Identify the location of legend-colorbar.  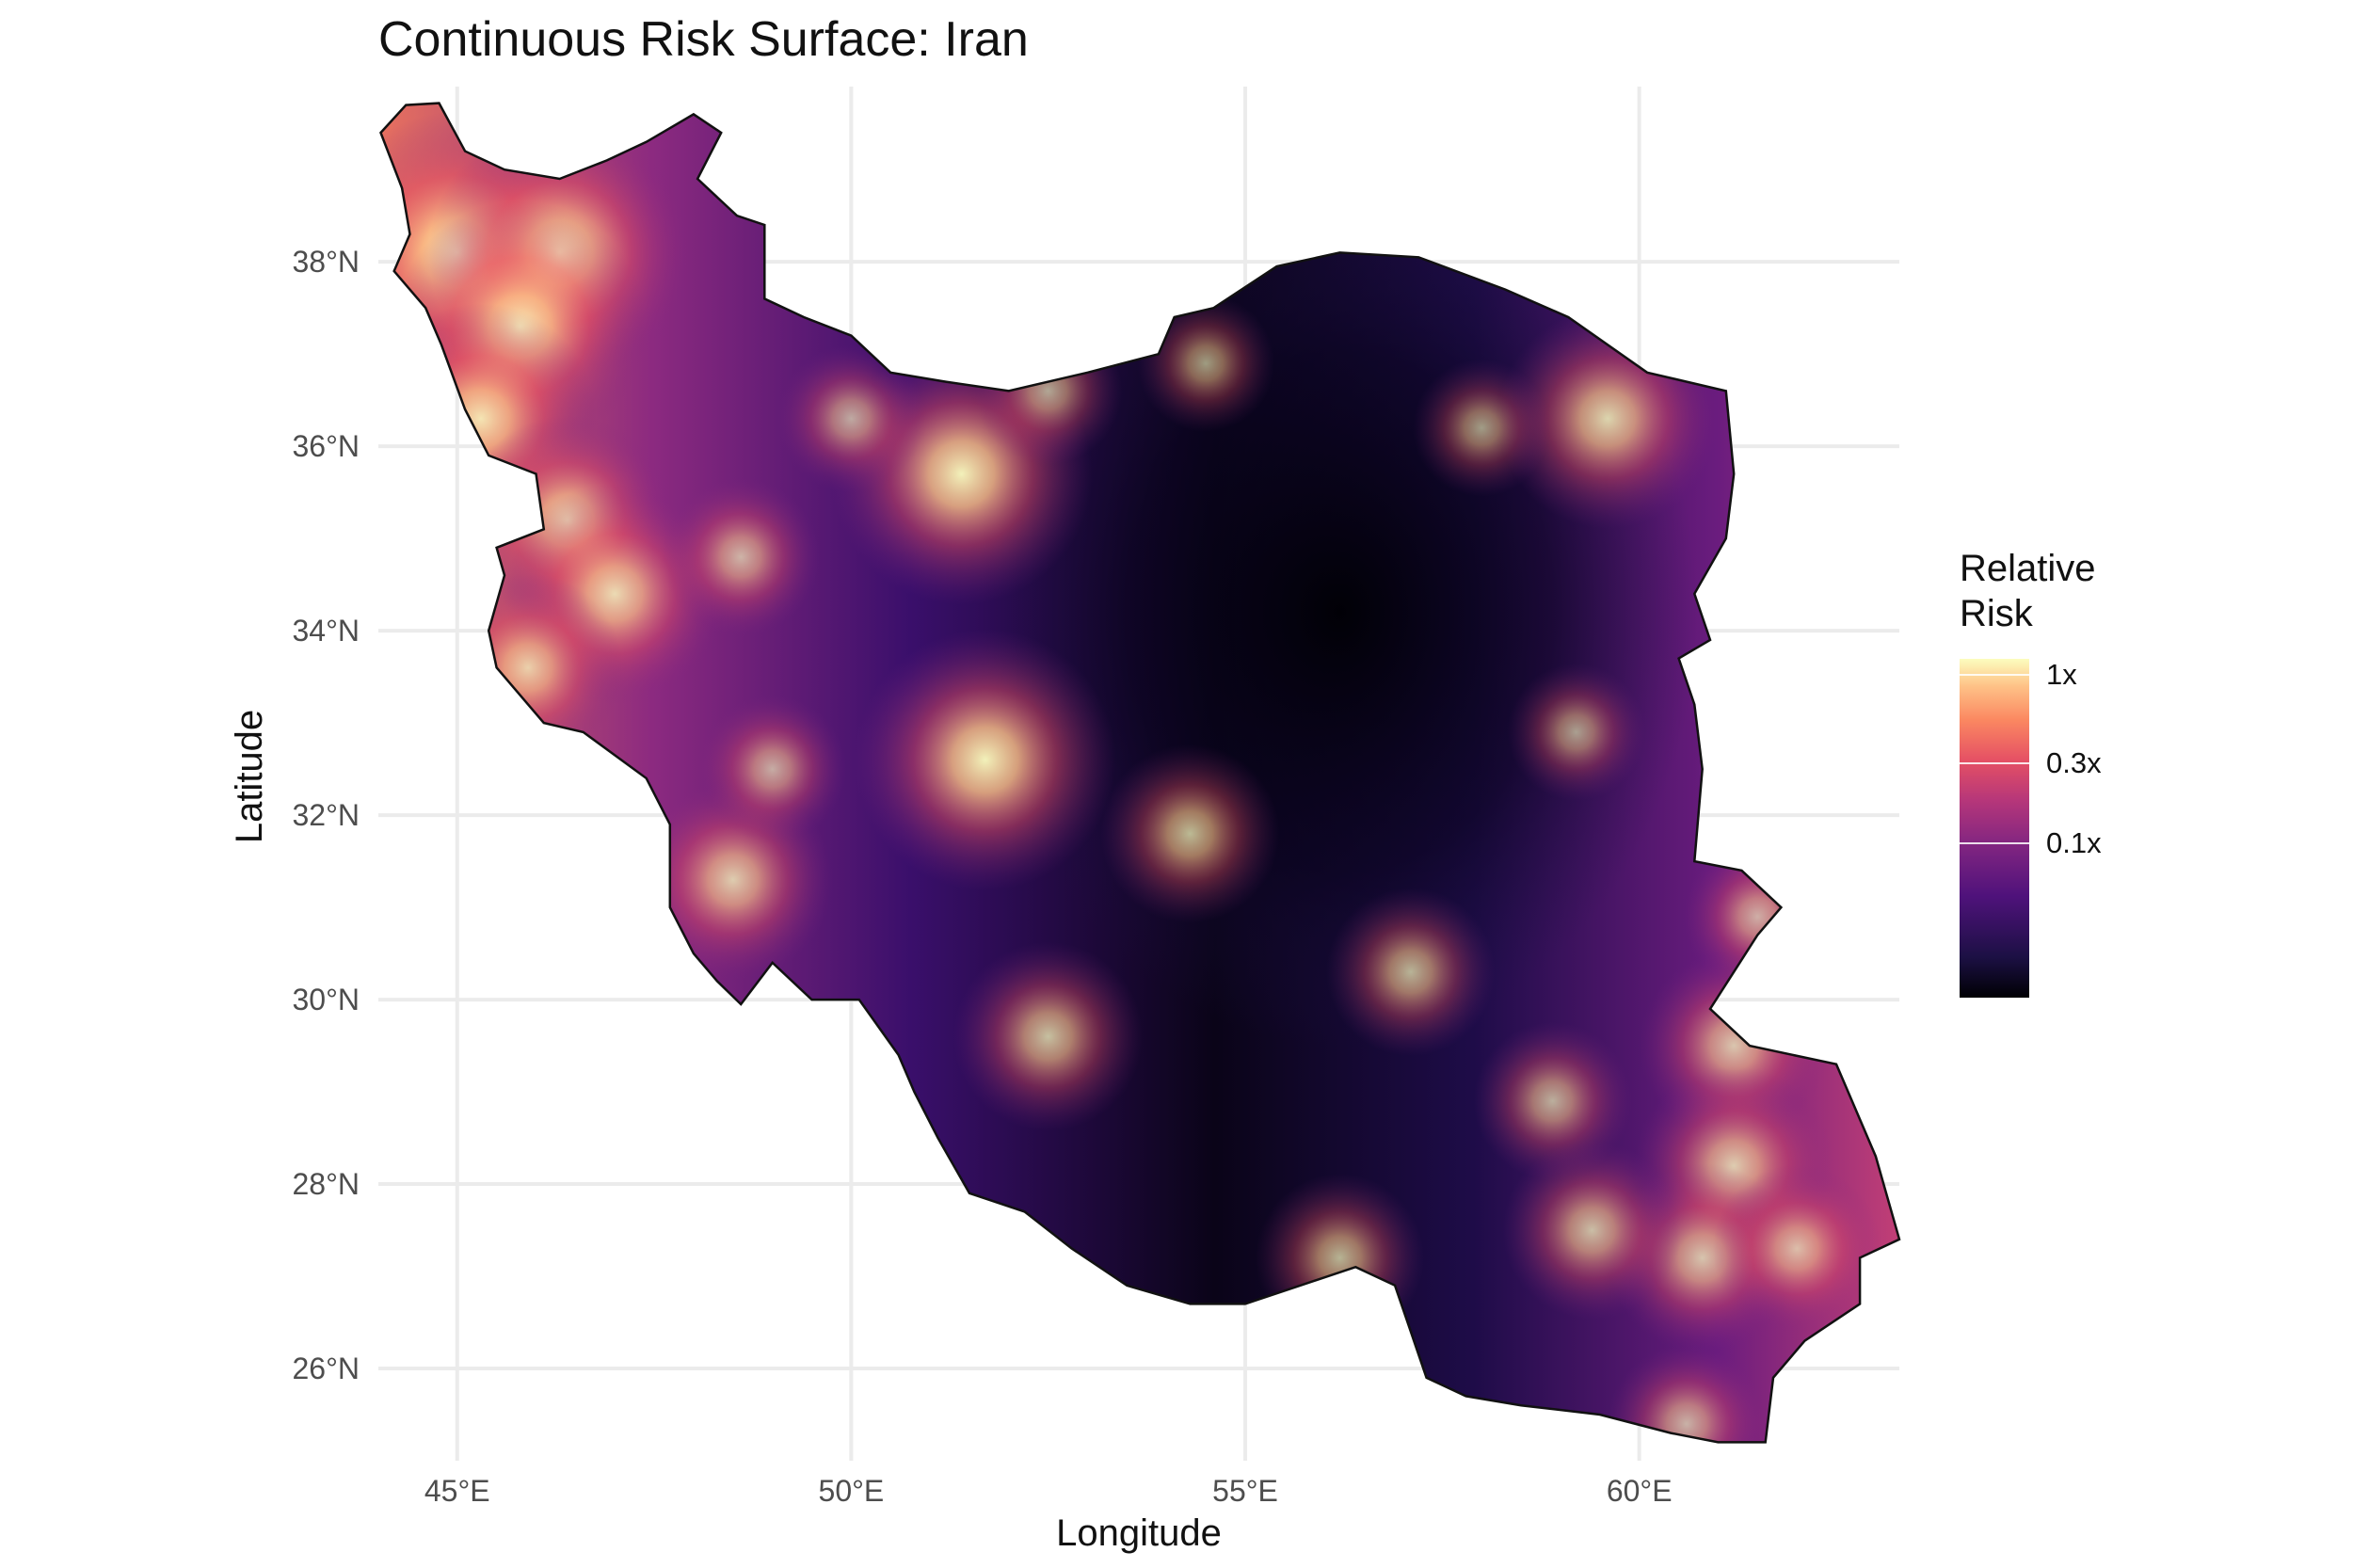
(1995, 828).